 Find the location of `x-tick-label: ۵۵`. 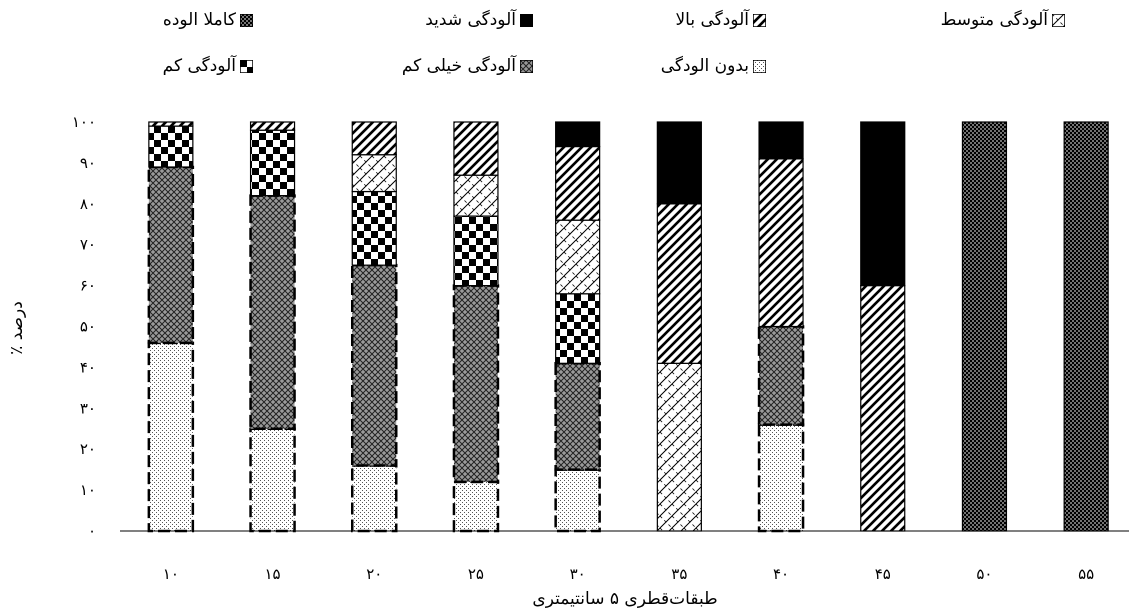

x-tick-label: ۵۵ is located at coordinates (1086, 574).